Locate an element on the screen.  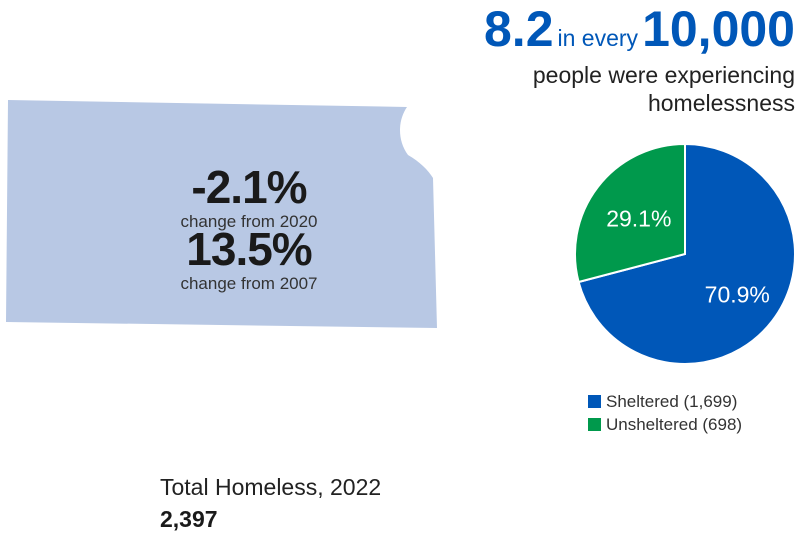
rate-caption-line1: people were experiencing is located at coordinates (663, 75).